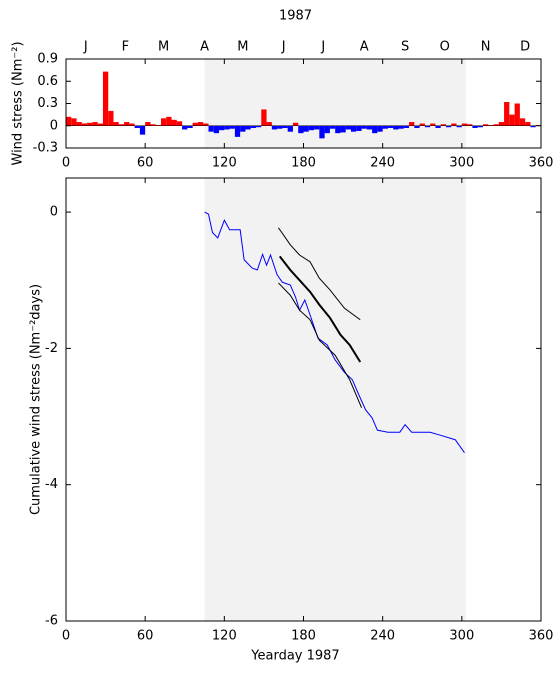  What do you see at coordinates (51, 621) in the screenshot?
I see `y-tick-label: -6` at bounding box center [51, 621].